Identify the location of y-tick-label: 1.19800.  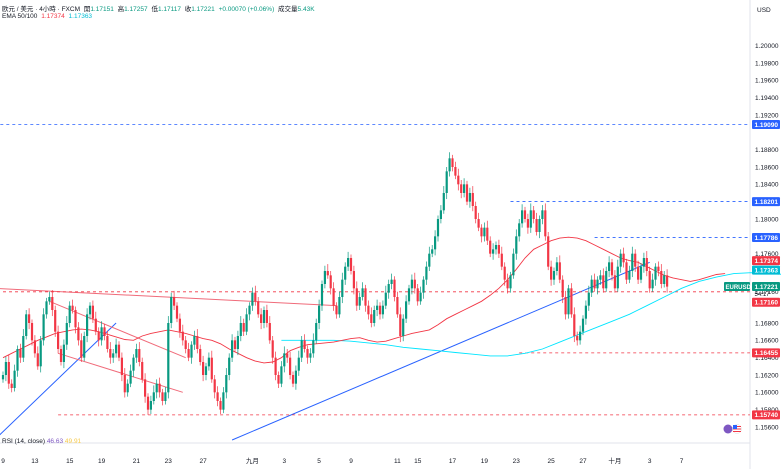
(767, 63).